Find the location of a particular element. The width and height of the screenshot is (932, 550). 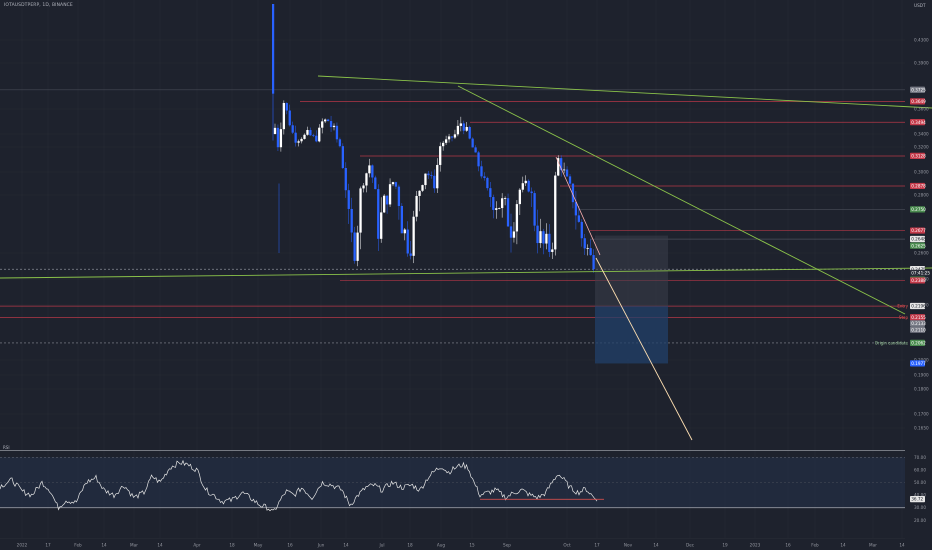

time-tick-27: Mar is located at coordinates (873, 545).